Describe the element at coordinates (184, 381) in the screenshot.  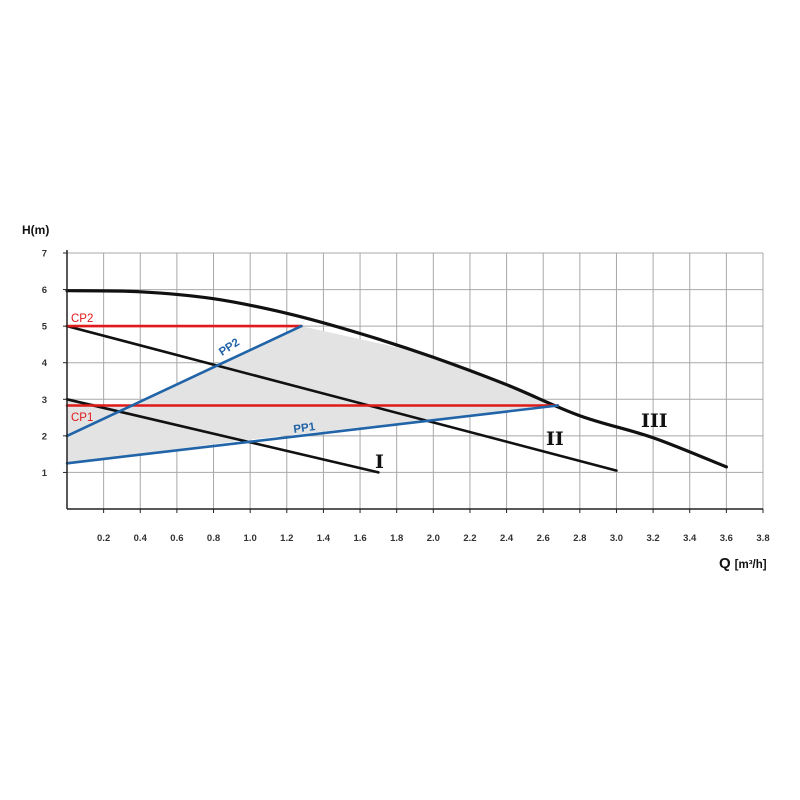
I see `series-pp2-line` at that location.